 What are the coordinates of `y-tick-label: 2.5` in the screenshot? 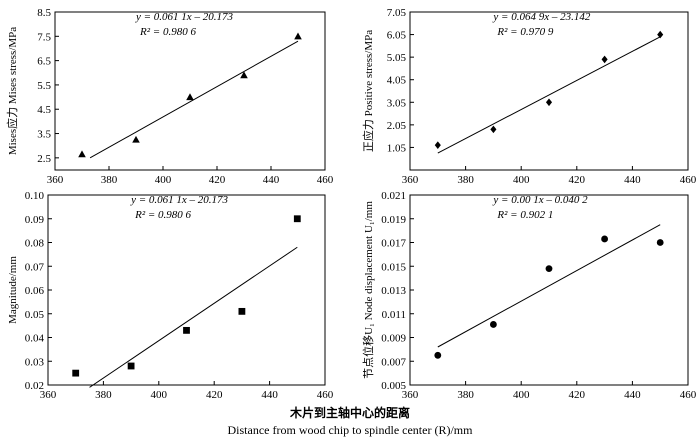 It's located at (44, 159).